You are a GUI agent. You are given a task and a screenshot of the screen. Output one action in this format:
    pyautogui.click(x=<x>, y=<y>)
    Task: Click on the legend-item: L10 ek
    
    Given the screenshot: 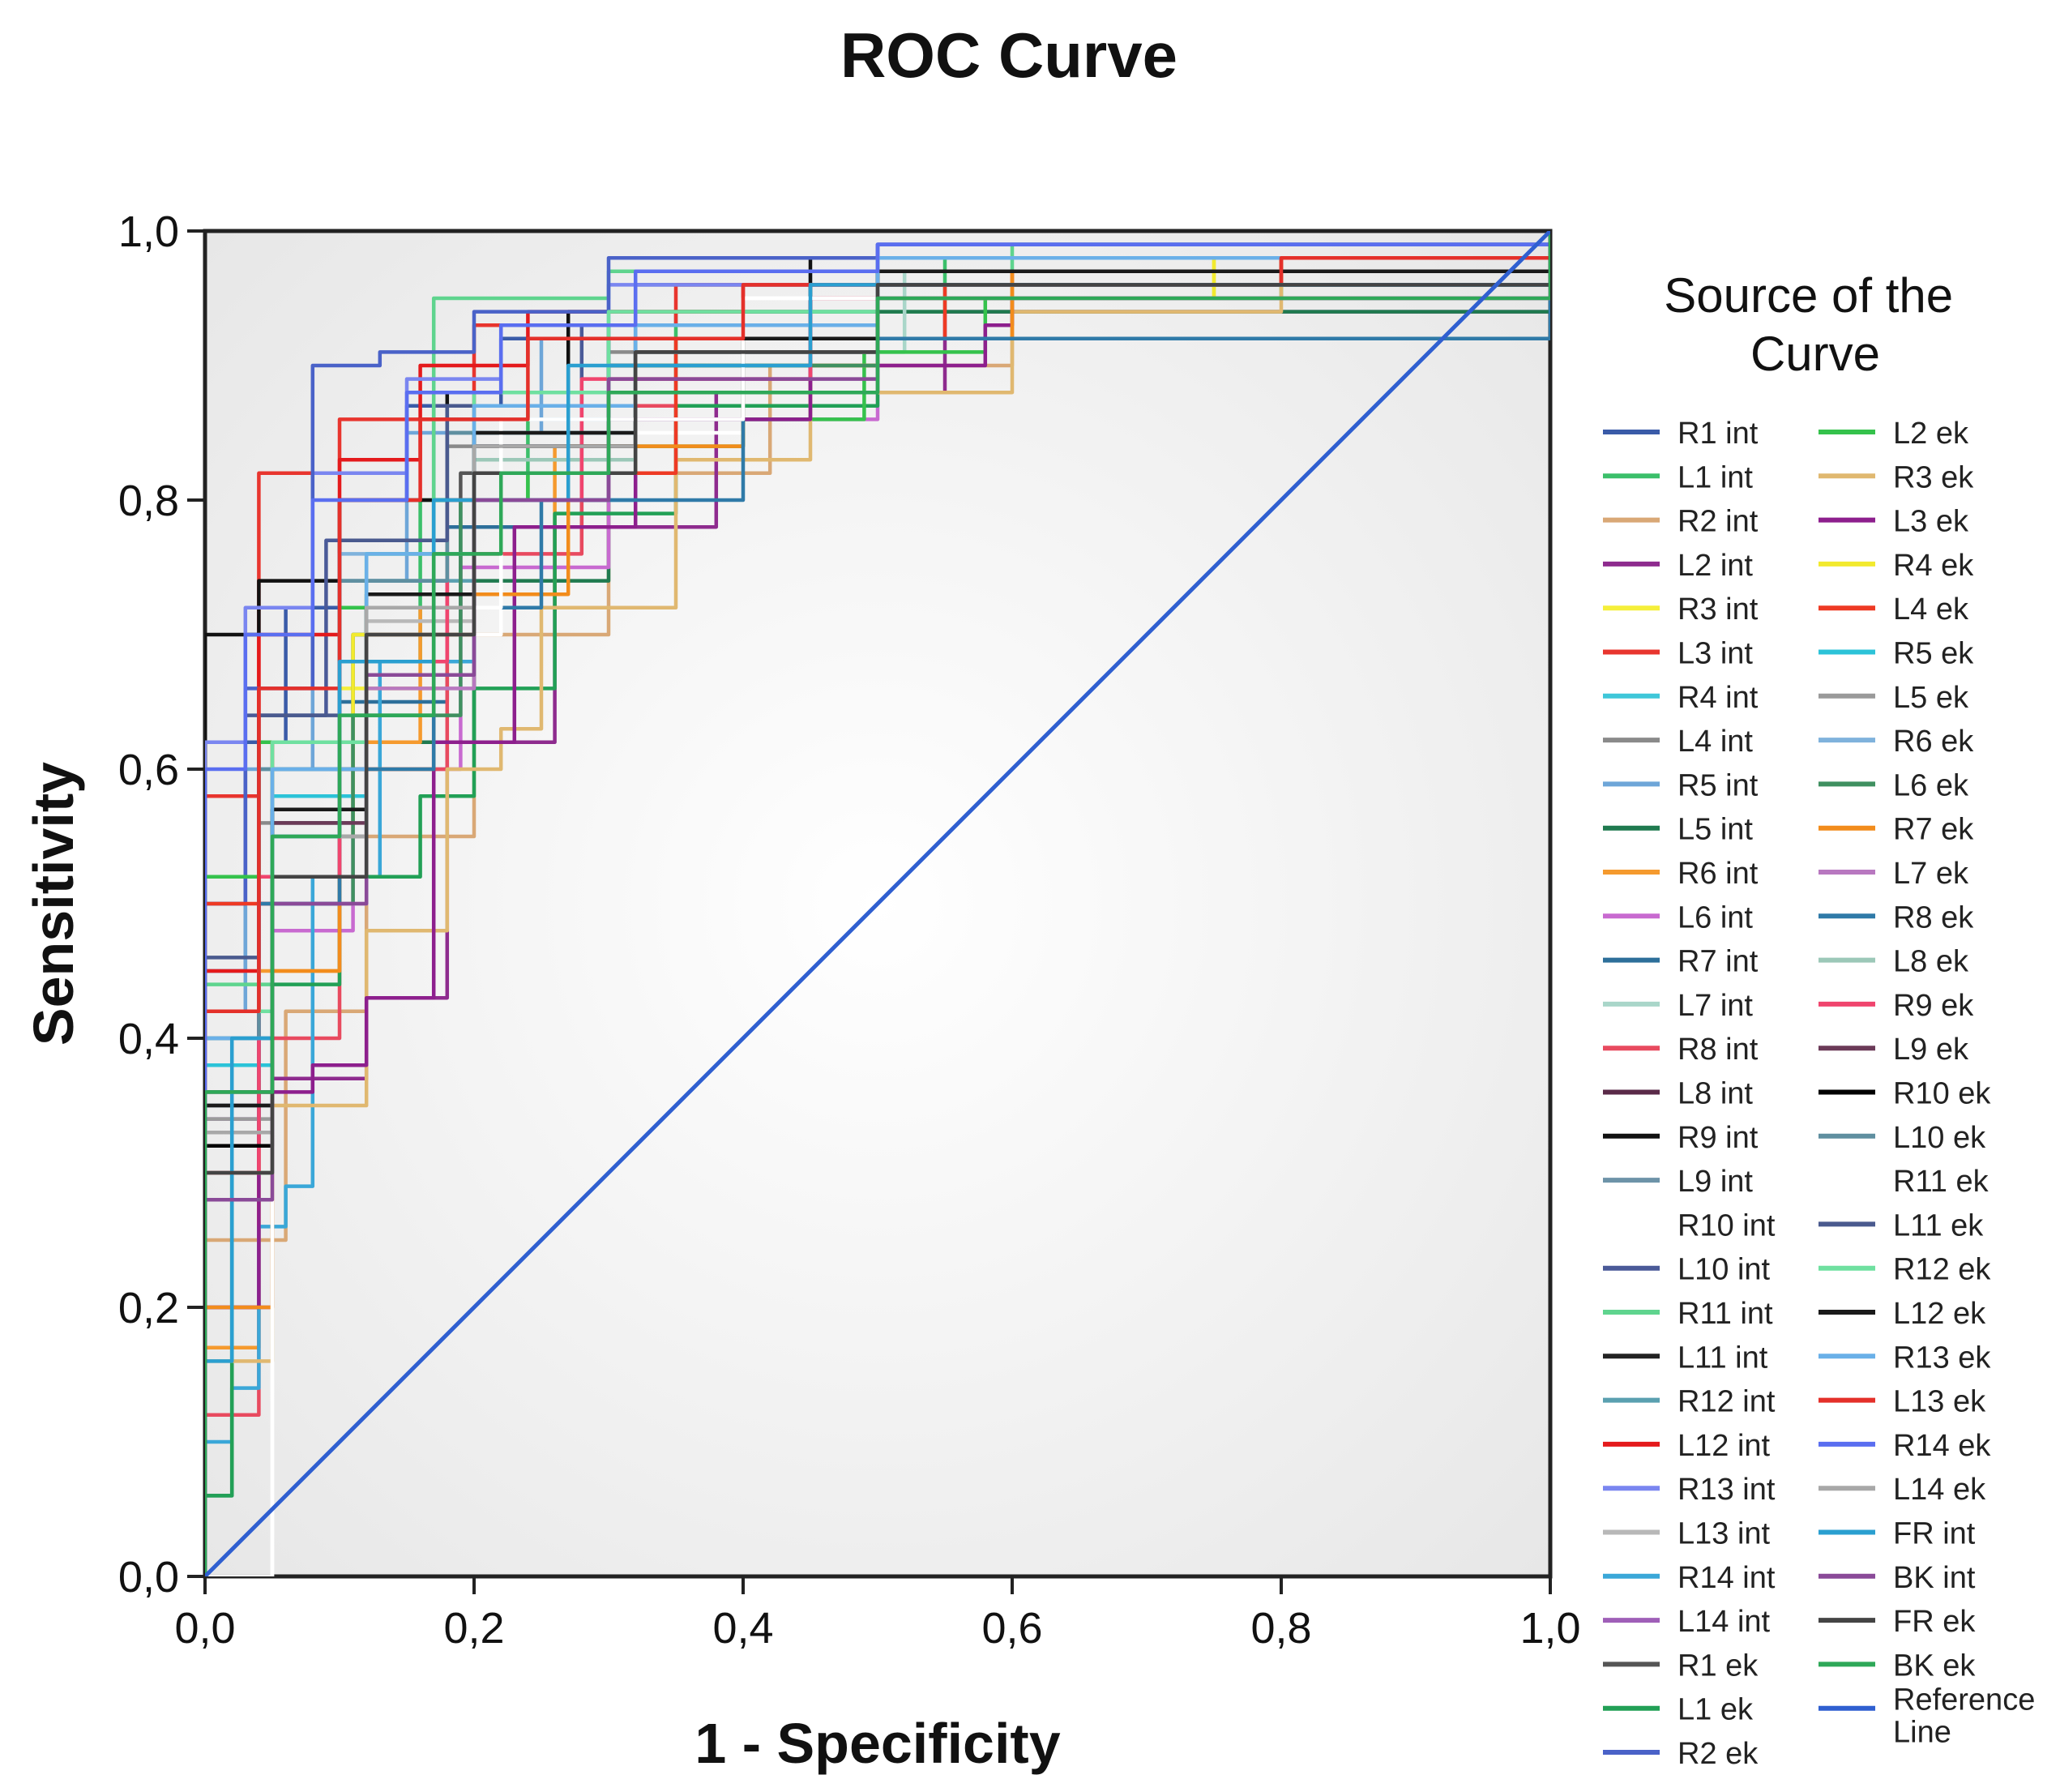 What is the action you would take?
    pyautogui.click(x=1903, y=1138)
    